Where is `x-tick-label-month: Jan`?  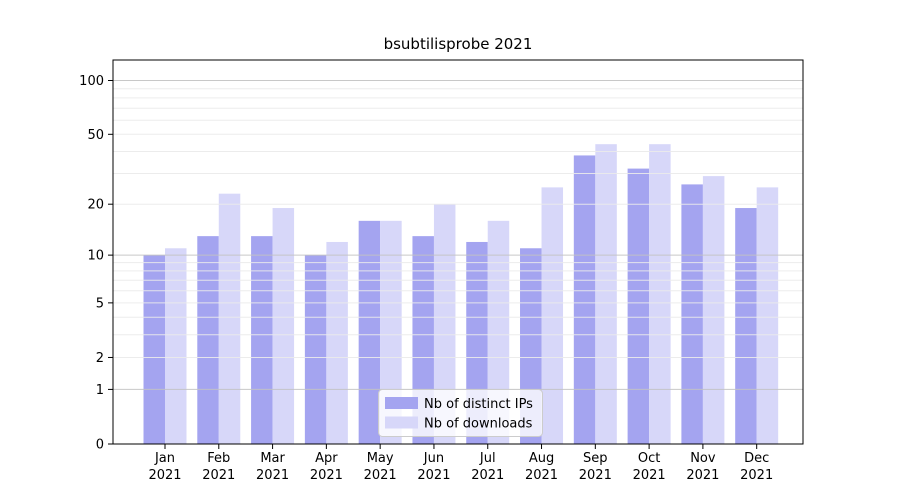
x-tick-label-month: Jan is located at coordinates (164, 458).